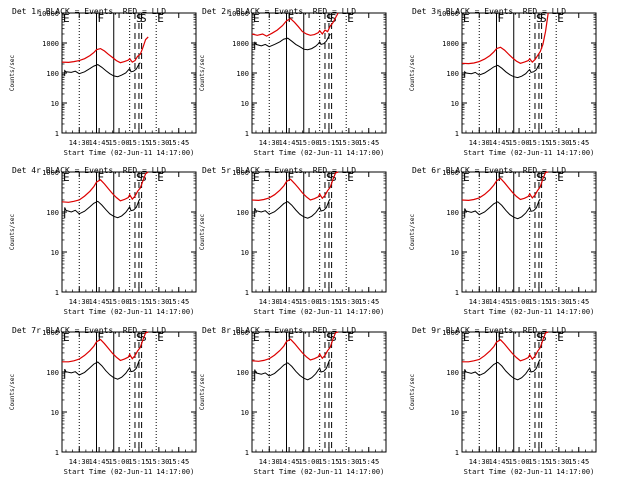 This screenshot has width=640, height=480. I want to click on chart-title: Det 2r BLACK = Events, RED = LLD, so click(279, 11).